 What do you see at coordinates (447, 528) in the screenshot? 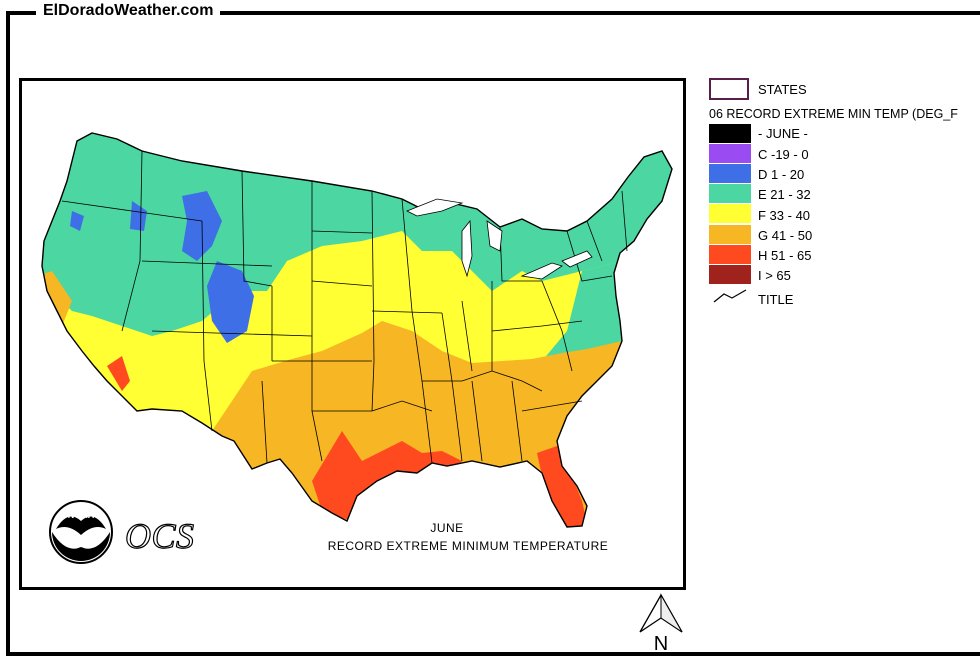
I see `caption-month: JUNE` at bounding box center [447, 528].